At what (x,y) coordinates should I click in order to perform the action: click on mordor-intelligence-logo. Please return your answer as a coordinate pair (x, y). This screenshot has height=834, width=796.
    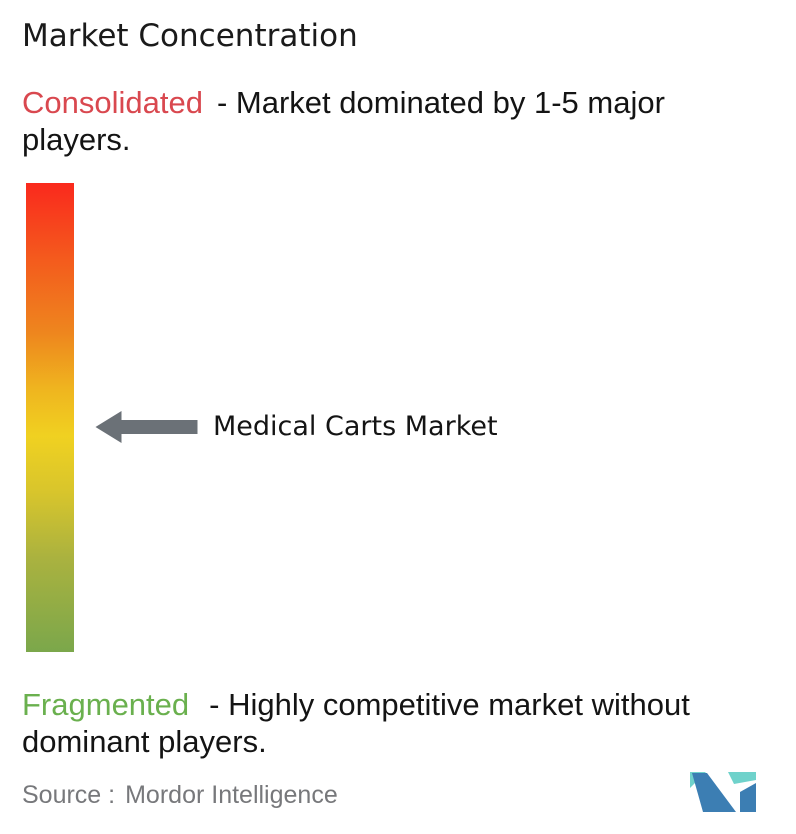
    Looking at the image, I should click on (723, 792).